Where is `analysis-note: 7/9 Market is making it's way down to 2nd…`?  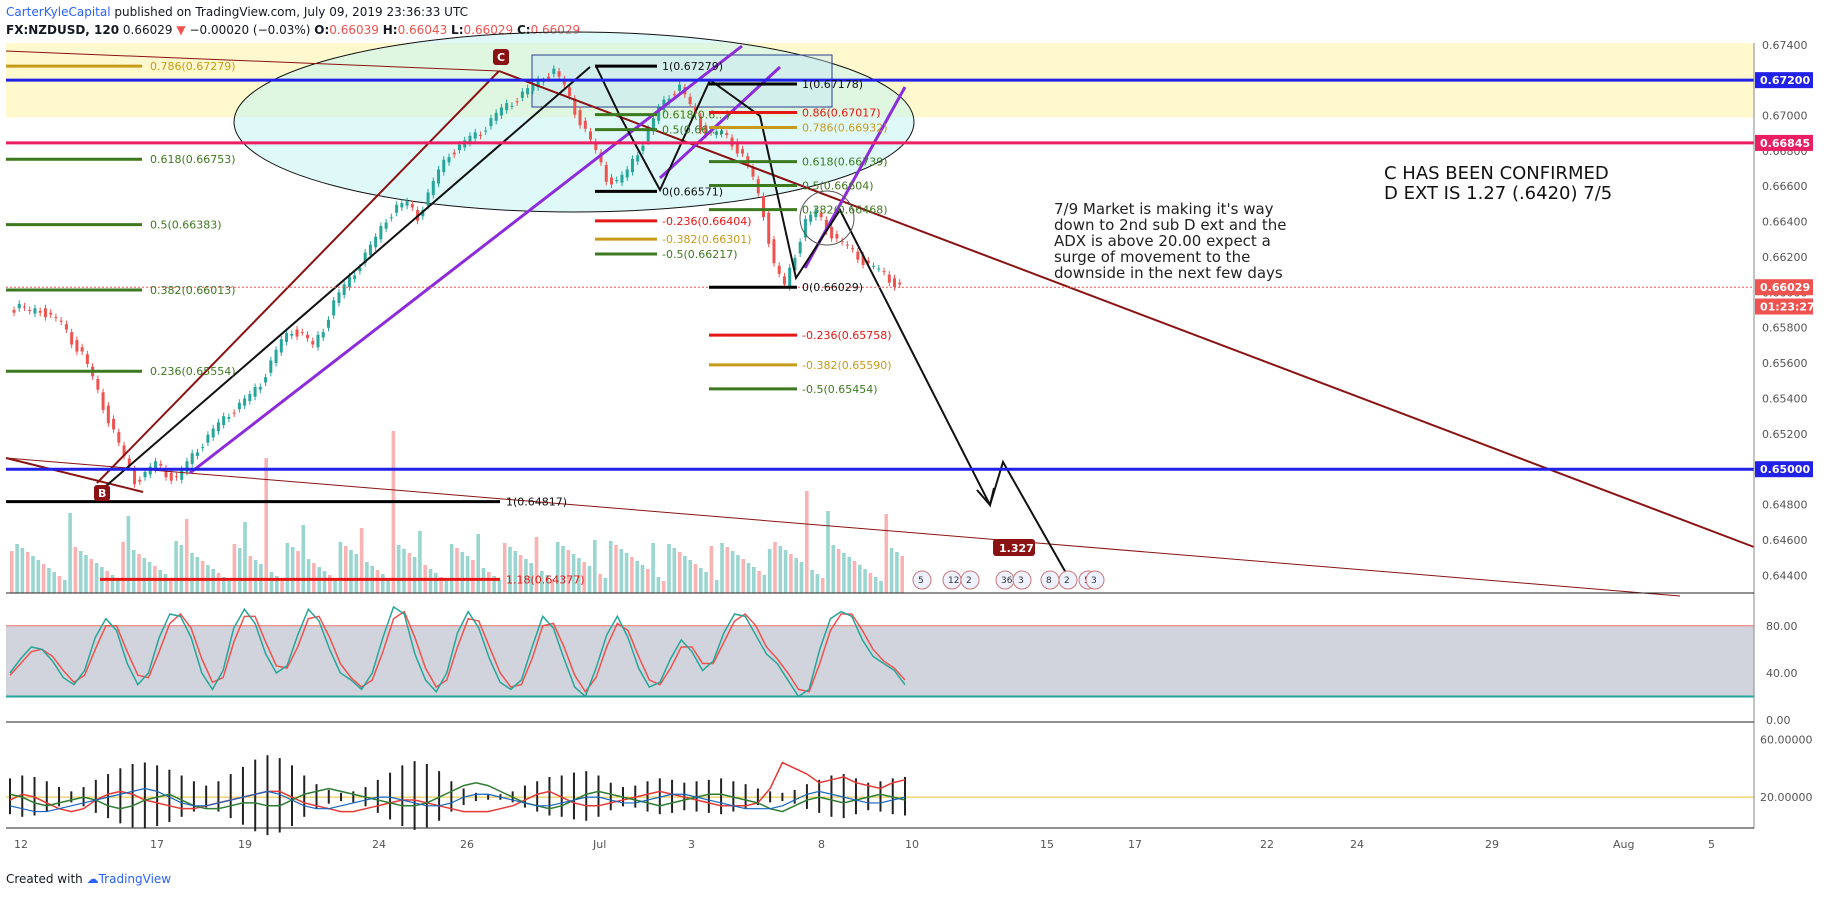
analysis-note: 7/9 Market is making it's way down to 2nd… is located at coordinates (1170, 241).